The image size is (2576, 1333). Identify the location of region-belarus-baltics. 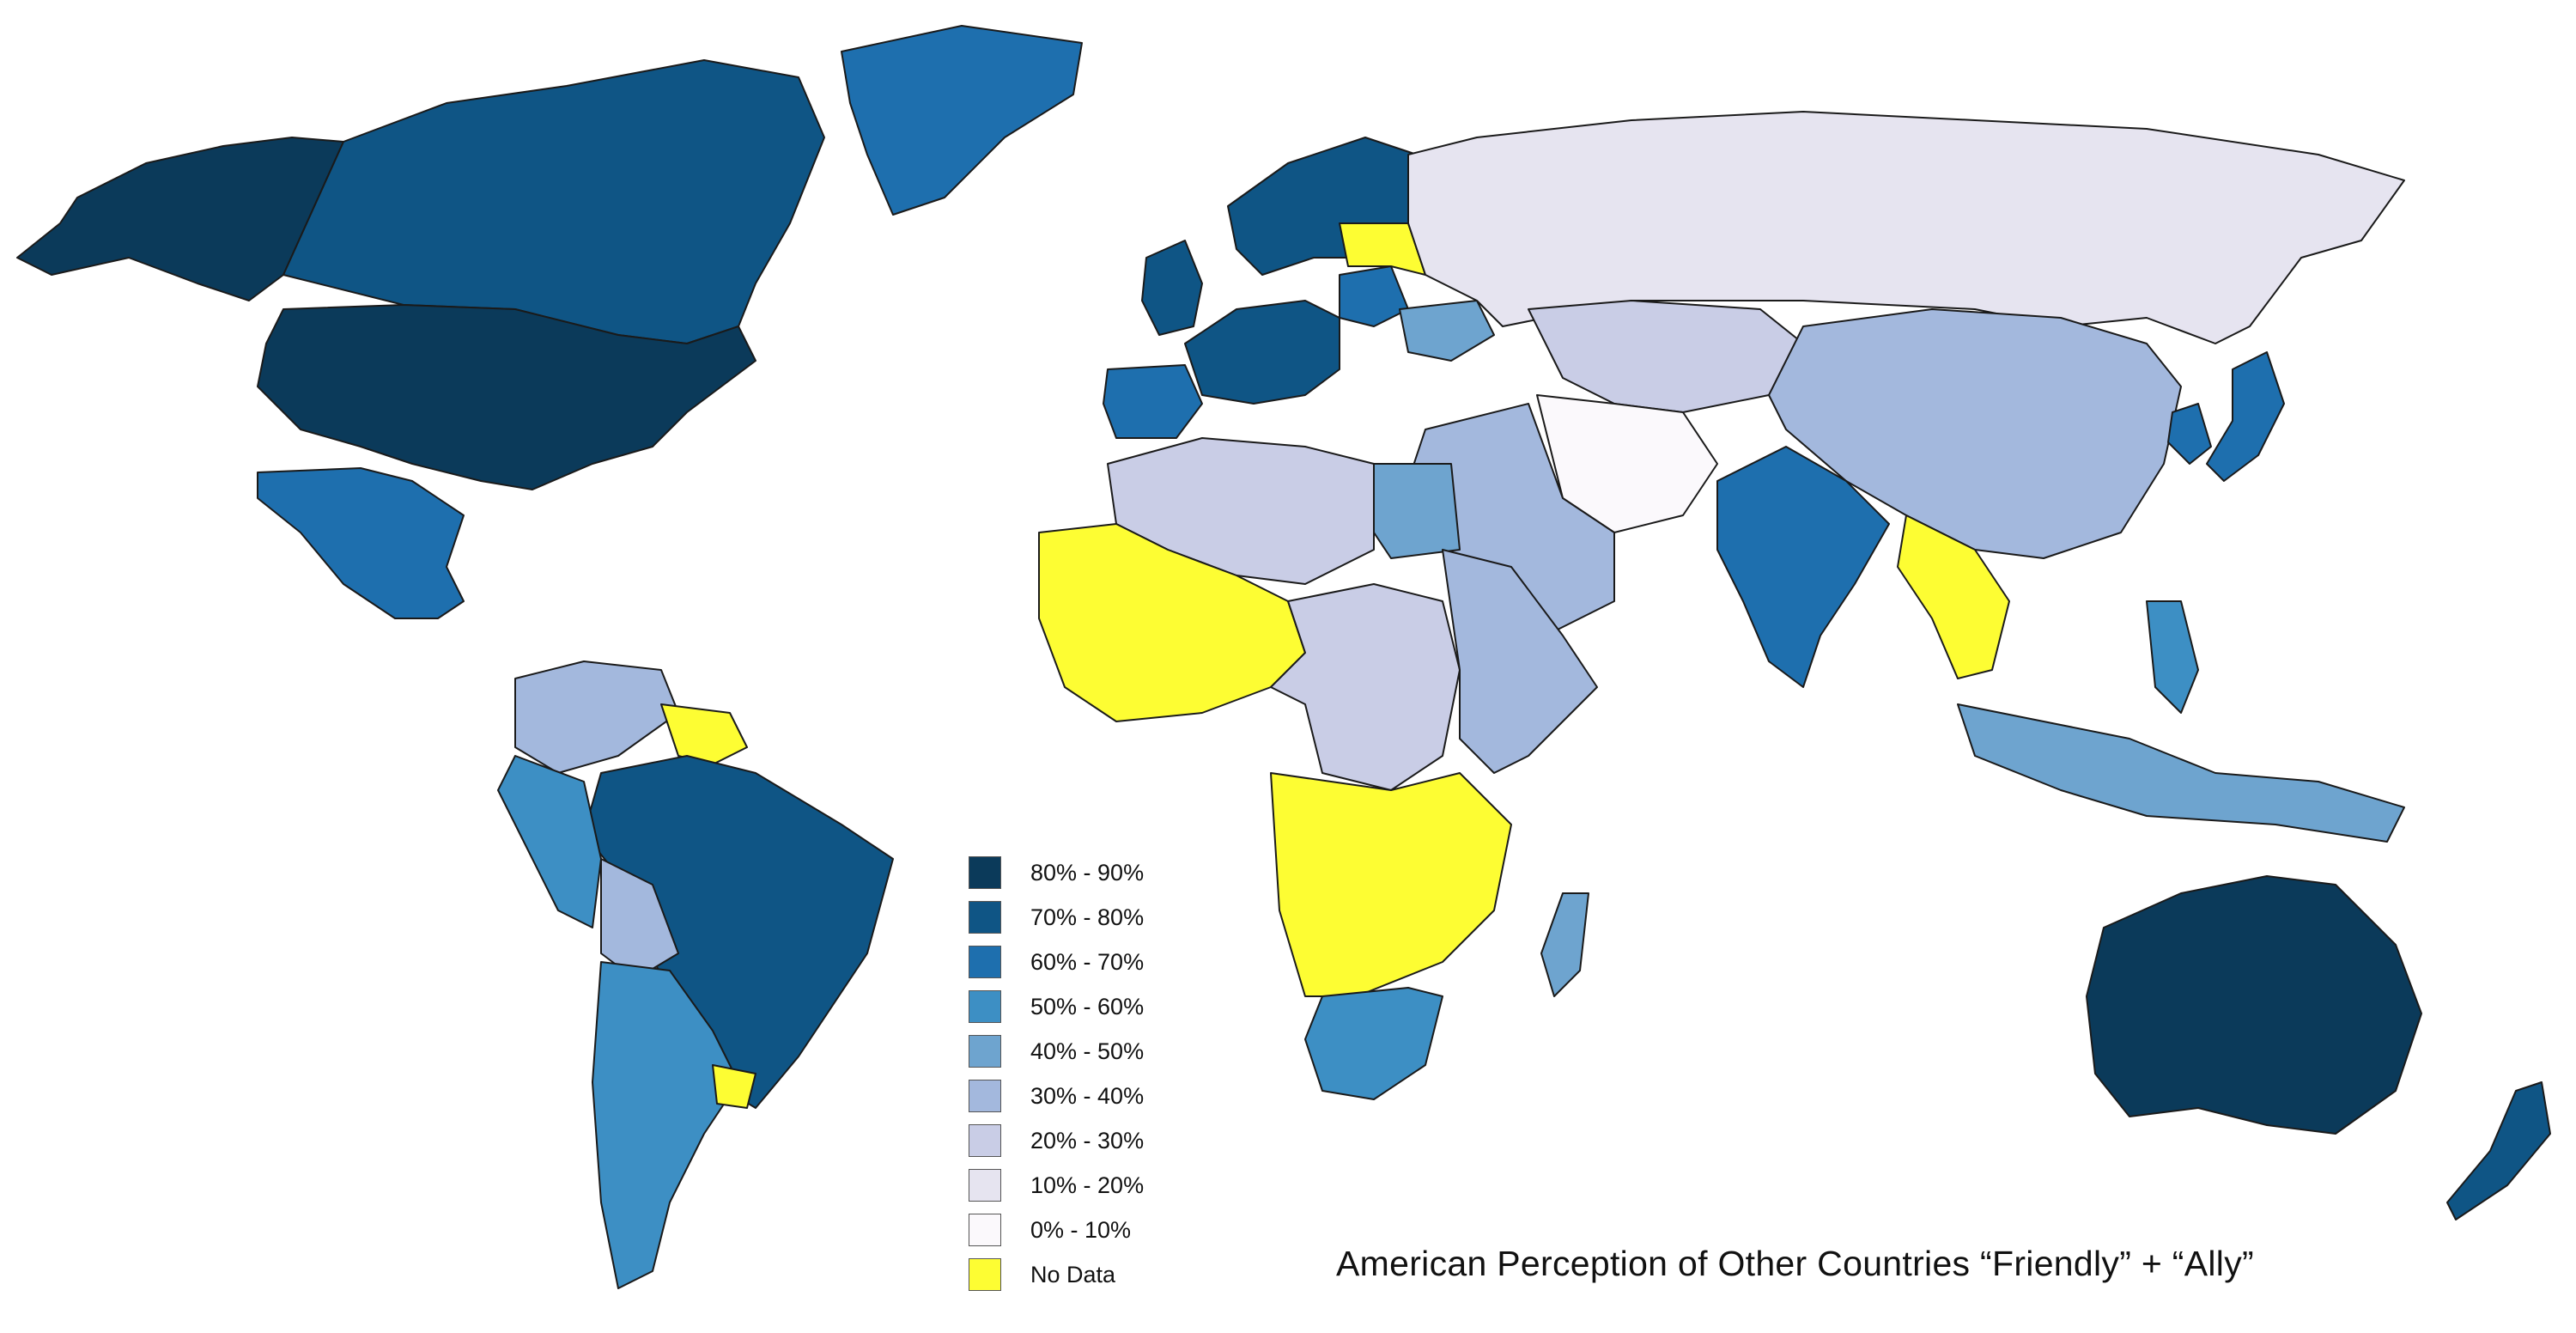
(1382, 249).